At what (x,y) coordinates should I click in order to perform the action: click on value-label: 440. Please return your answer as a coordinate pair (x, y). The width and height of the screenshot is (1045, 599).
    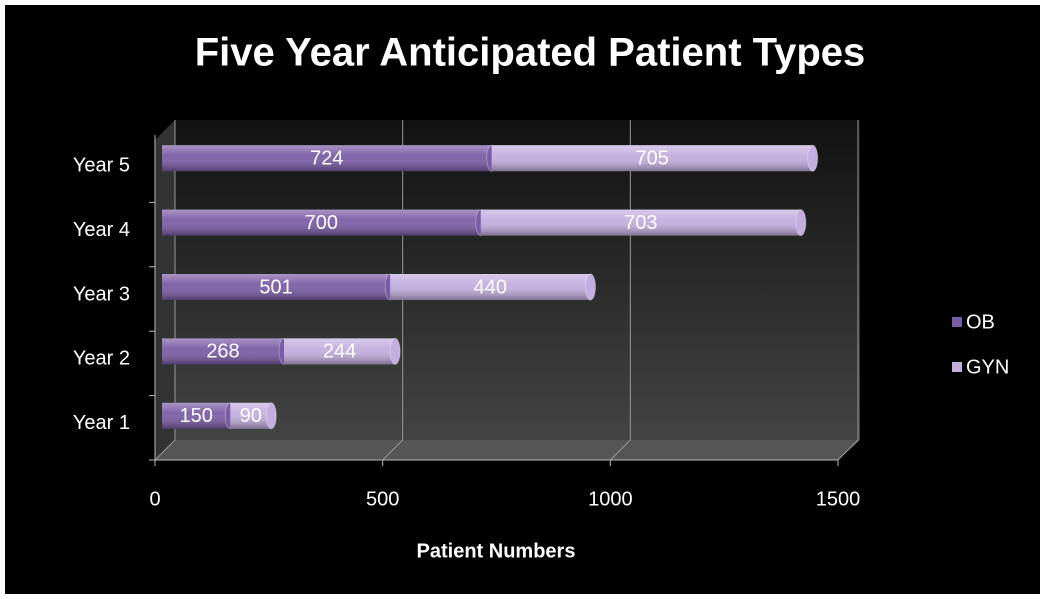
    Looking at the image, I should click on (490, 287).